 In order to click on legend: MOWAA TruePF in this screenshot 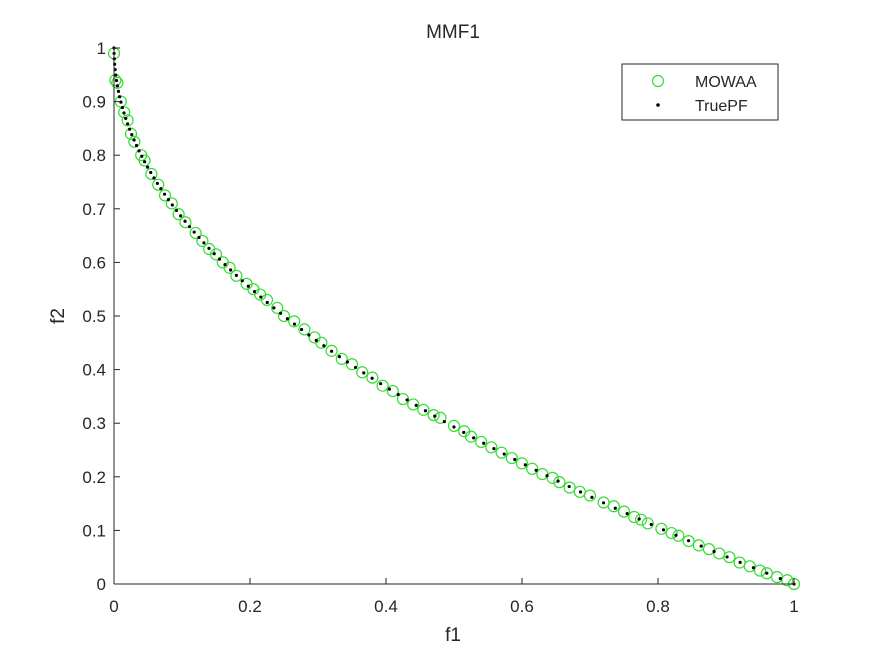, I will do `click(700, 92)`.